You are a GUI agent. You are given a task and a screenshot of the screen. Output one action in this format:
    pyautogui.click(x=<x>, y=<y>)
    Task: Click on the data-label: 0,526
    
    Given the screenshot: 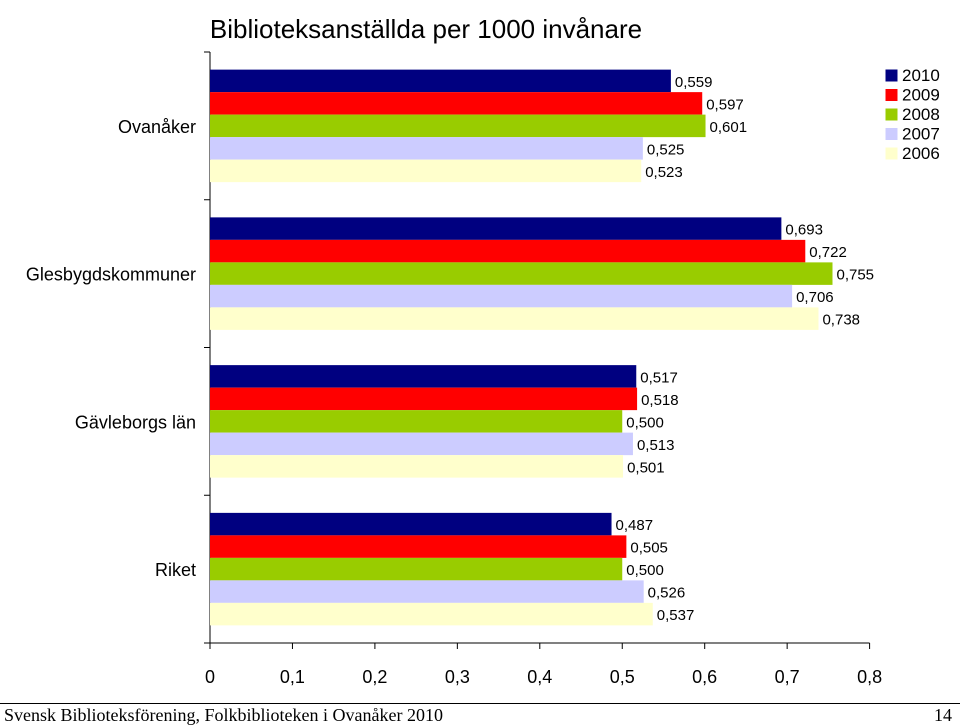 What is the action you would take?
    pyautogui.click(x=667, y=593)
    